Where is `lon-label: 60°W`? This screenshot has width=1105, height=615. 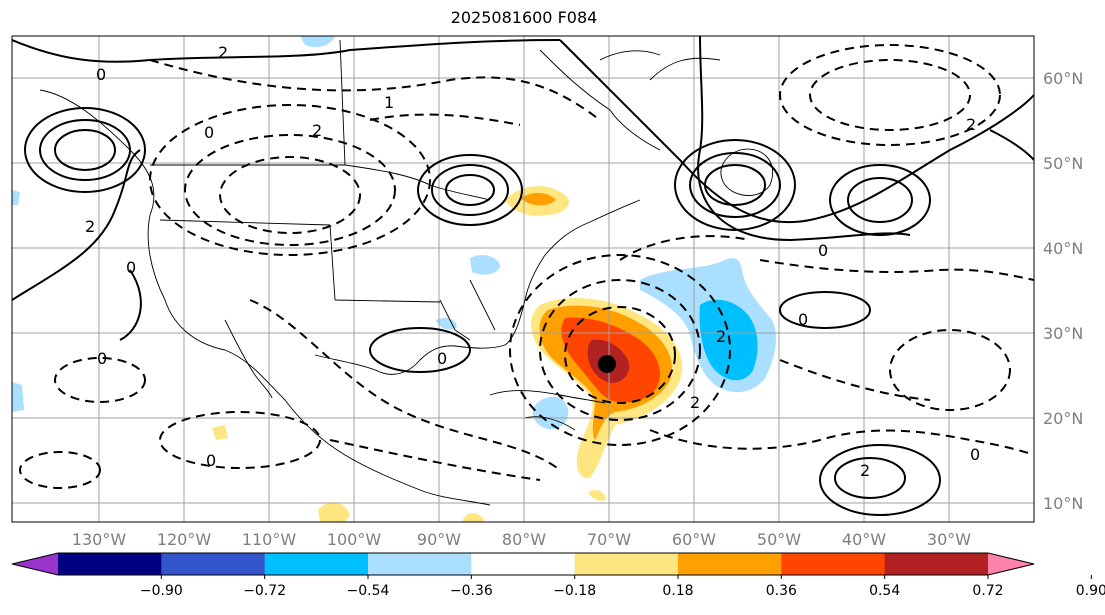 lon-label: 60°W is located at coordinates (694, 539).